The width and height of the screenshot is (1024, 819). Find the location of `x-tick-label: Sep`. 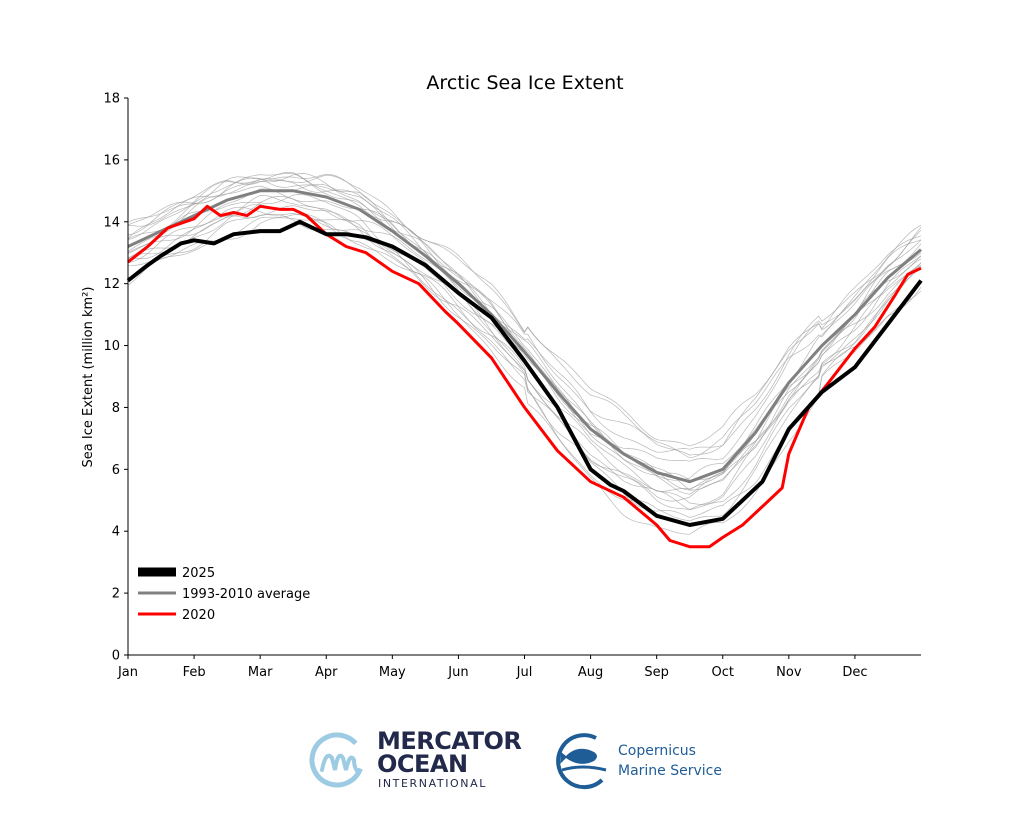

x-tick-label: Sep is located at coordinates (656, 672).